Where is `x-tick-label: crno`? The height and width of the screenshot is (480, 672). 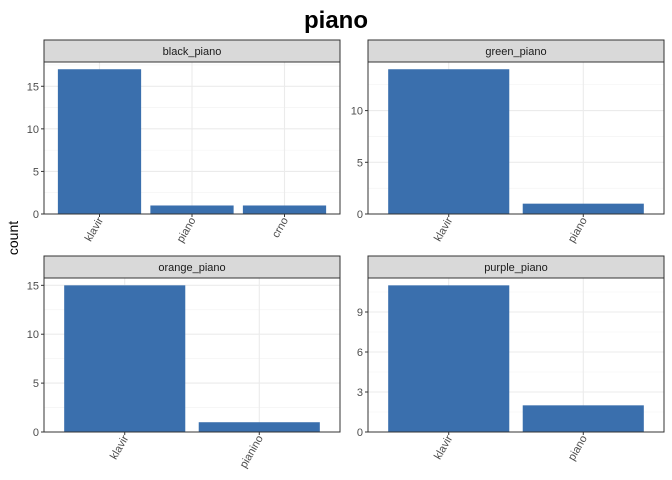
x-tick-label: crno is located at coordinates (280, 228).